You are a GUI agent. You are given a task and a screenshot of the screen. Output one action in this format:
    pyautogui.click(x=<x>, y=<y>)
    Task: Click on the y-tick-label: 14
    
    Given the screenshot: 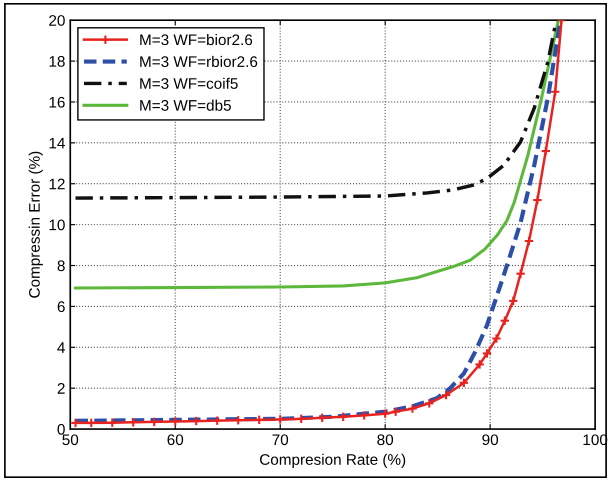 What is the action you would take?
    pyautogui.click(x=57, y=143)
    